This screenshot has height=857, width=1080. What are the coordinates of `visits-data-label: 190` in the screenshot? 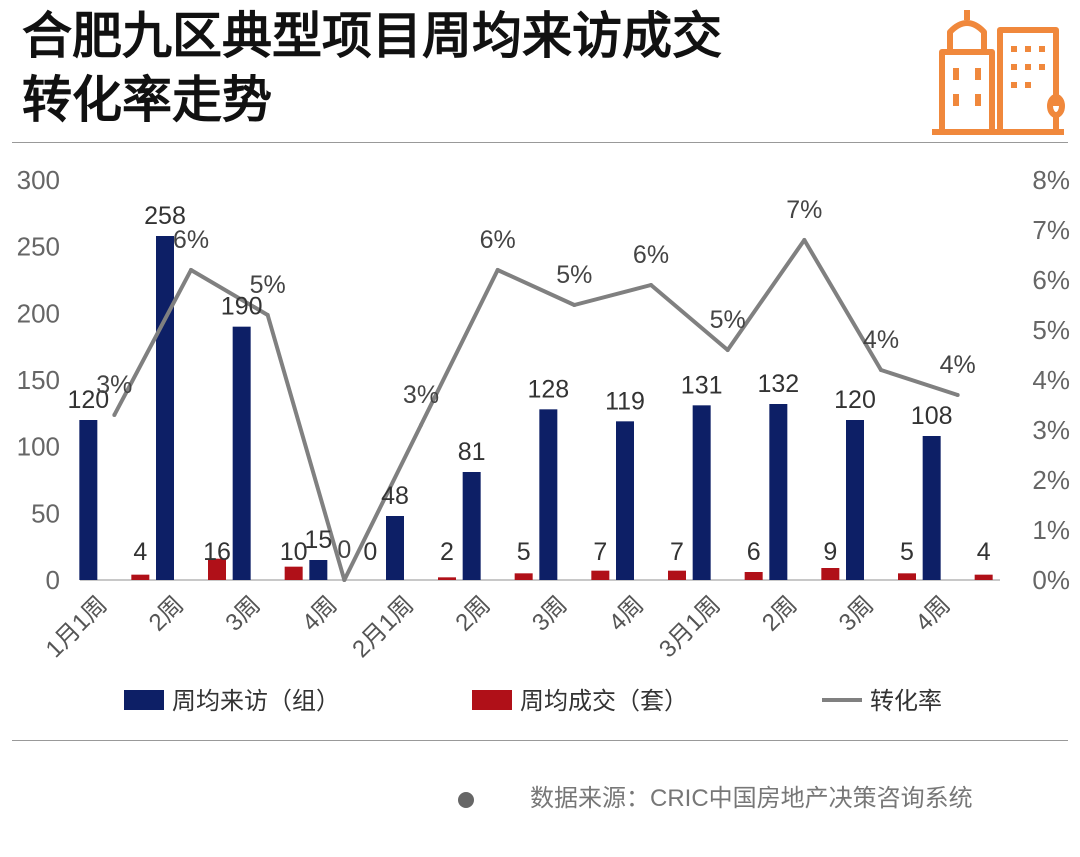 It's located at (242, 307).